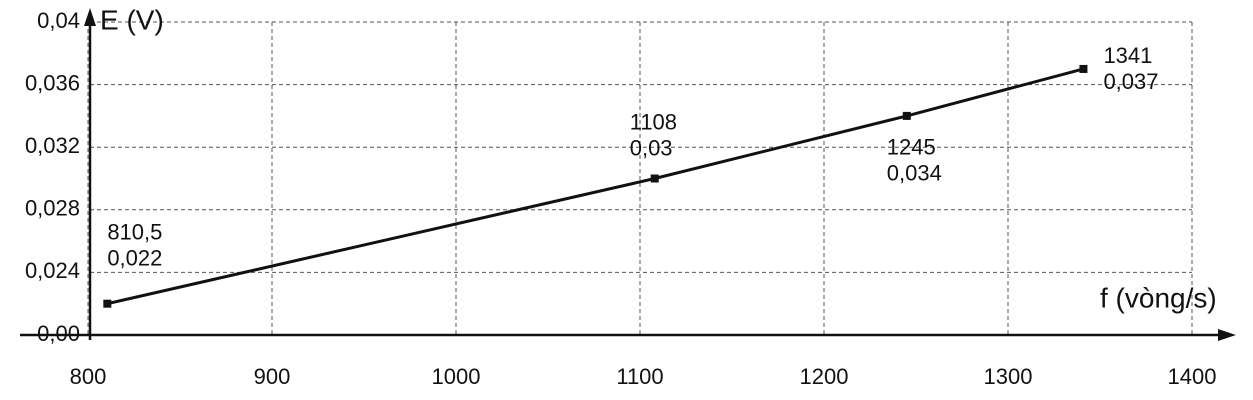  What do you see at coordinates (52, 145) in the screenshot?
I see `y-tick-label: 0,032` at bounding box center [52, 145].